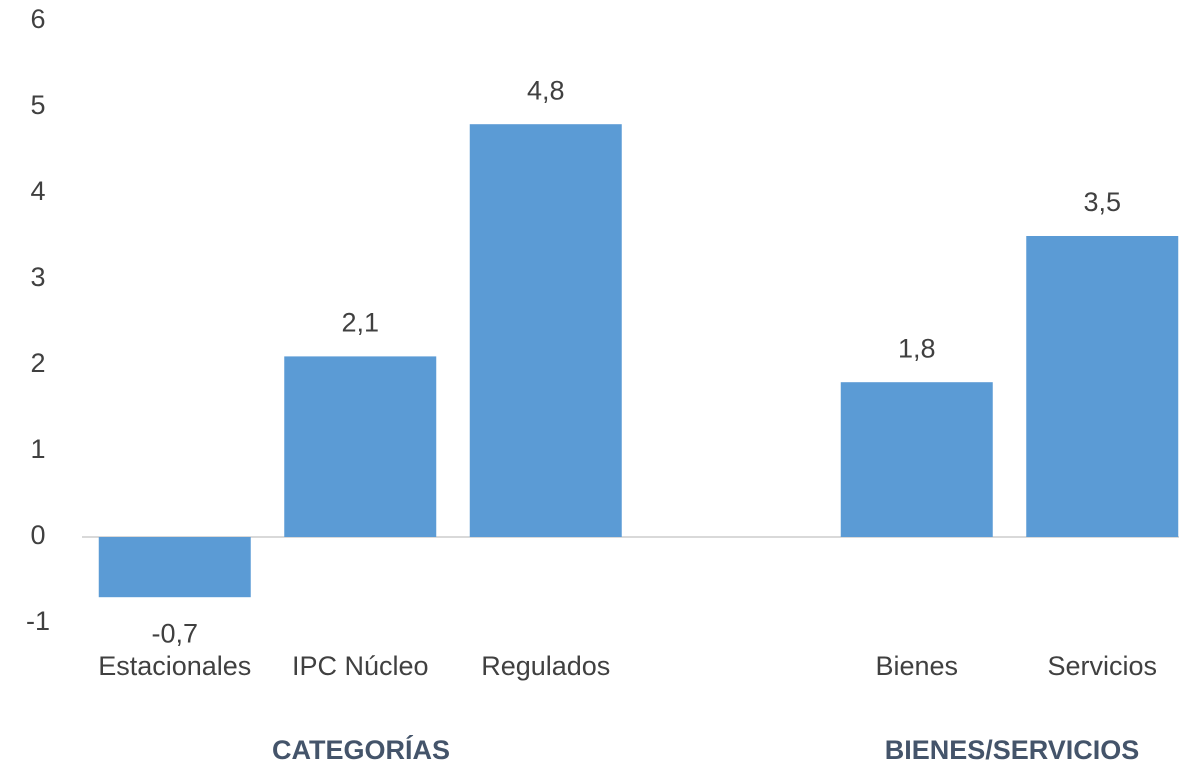  Describe the element at coordinates (1102, 666) in the screenshot. I see `x-tick-label: Servicios` at that location.